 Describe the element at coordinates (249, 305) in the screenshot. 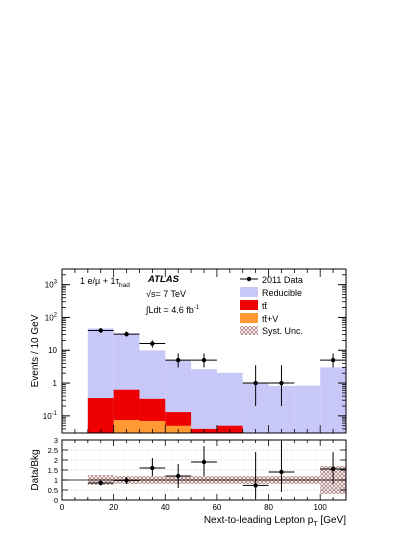

I see `legend-ttbar-swatch` at that location.